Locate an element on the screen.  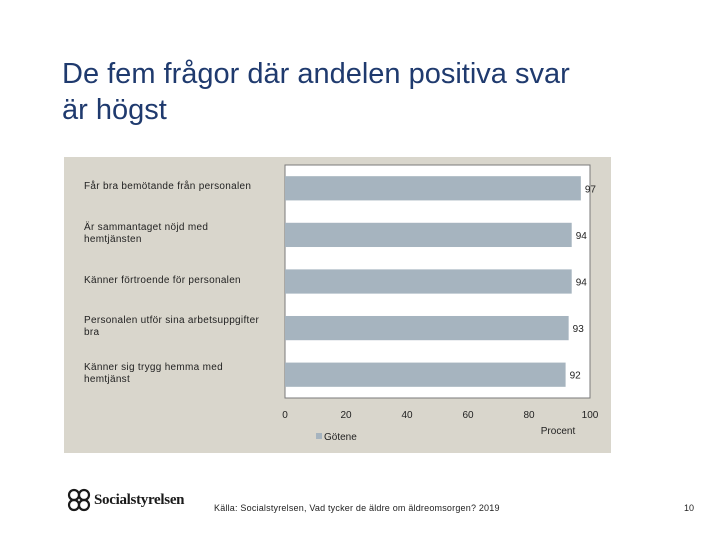
page-number: 10 is located at coordinates (689, 508).